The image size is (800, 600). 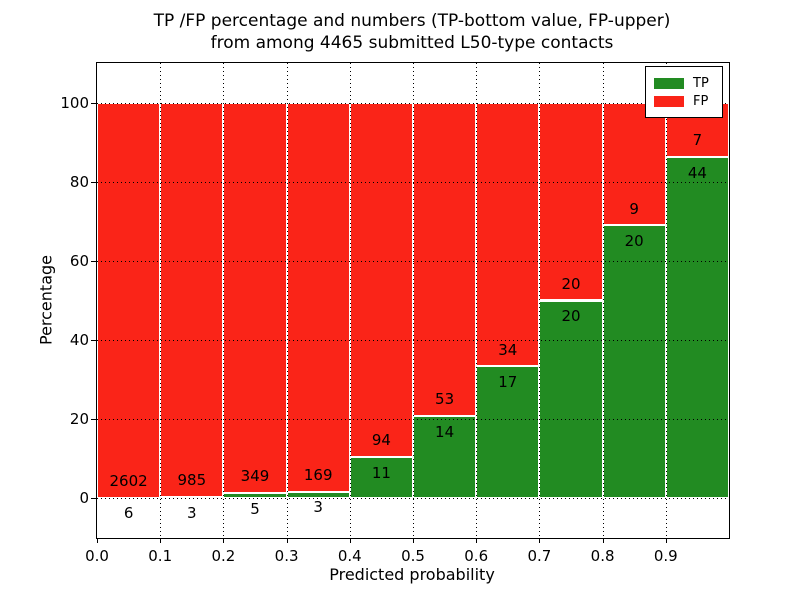 What do you see at coordinates (79, 181) in the screenshot?
I see `y-tick-label: 80` at bounding box center [79, 181].